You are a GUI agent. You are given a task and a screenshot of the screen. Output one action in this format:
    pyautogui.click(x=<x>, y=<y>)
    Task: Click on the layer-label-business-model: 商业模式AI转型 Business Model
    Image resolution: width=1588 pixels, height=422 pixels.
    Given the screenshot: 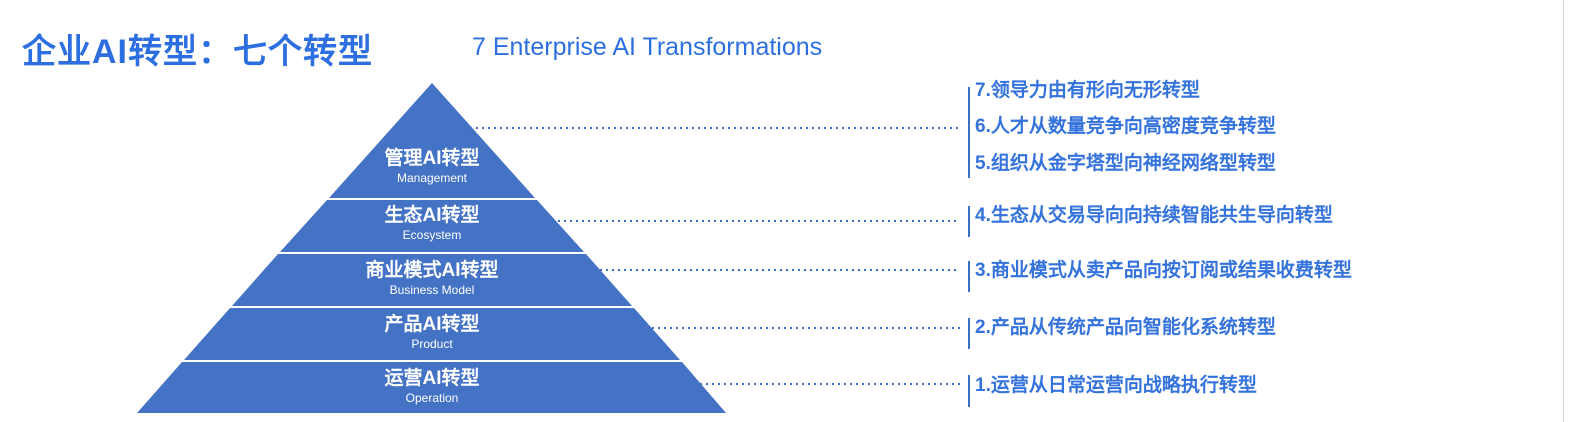 What is the action you would take?
    pyautogui.click(x=432, y=279)
    